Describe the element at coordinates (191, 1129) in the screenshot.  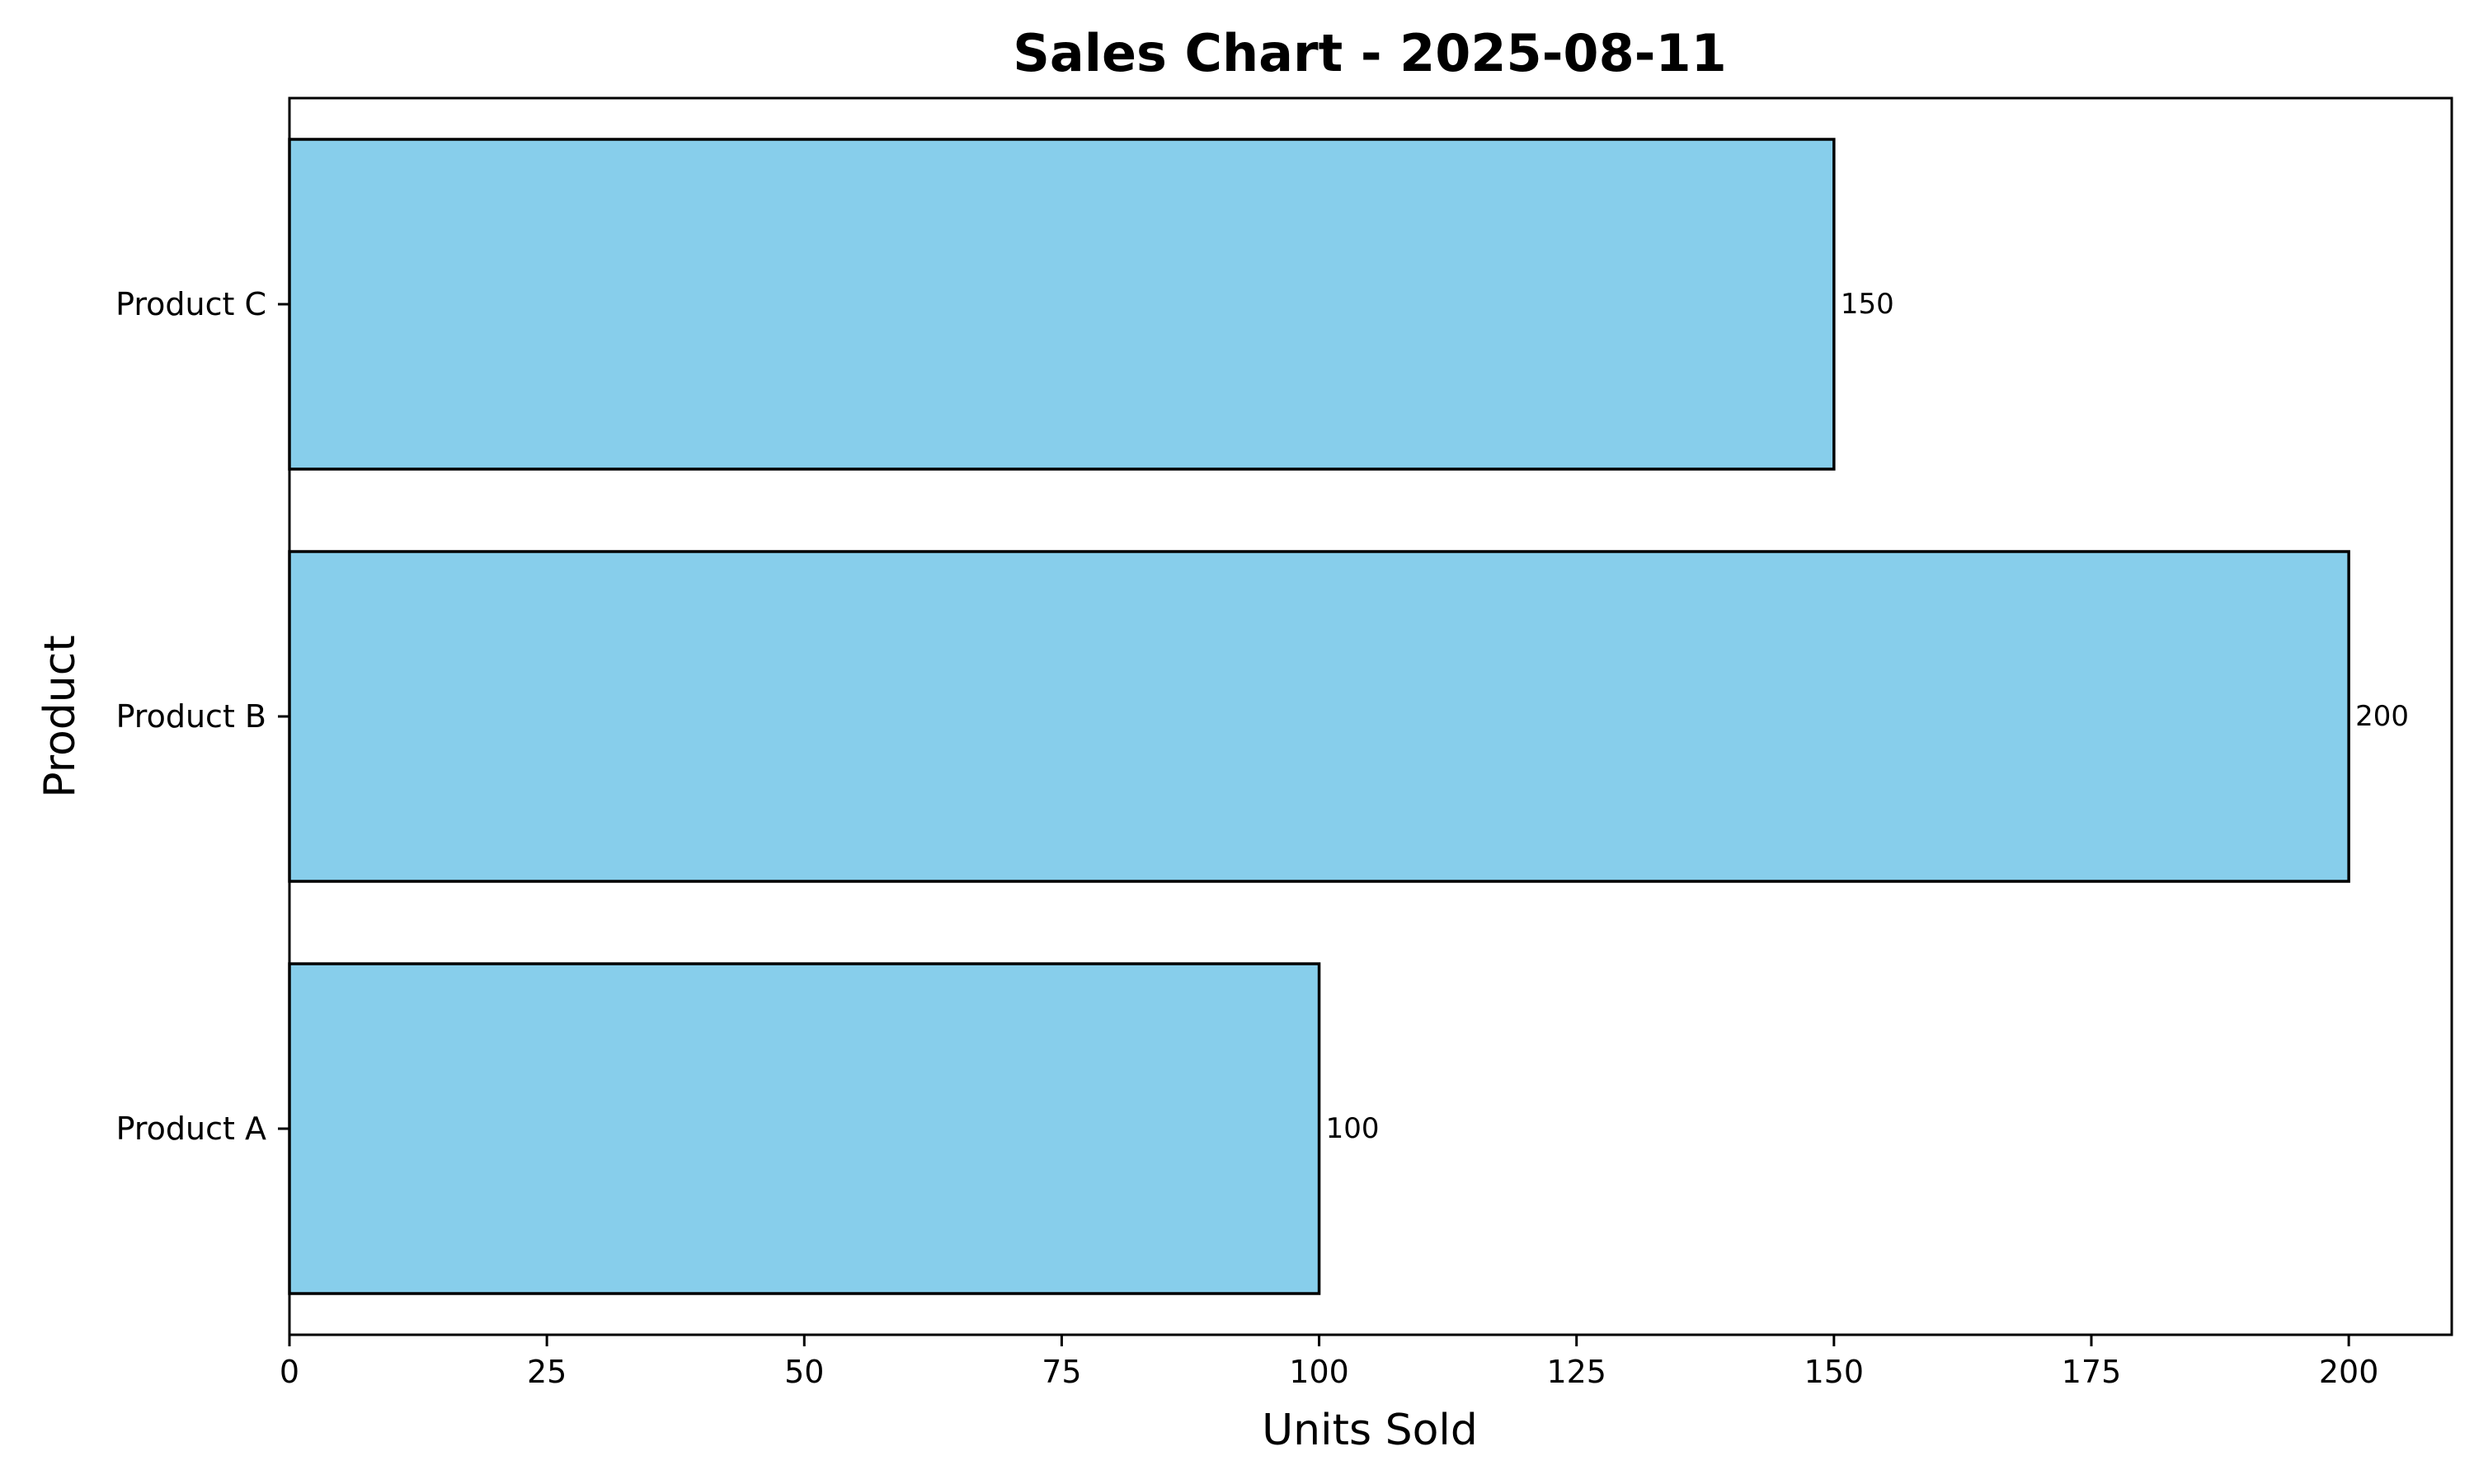
I see `y-tick-label: Product A` at that location.